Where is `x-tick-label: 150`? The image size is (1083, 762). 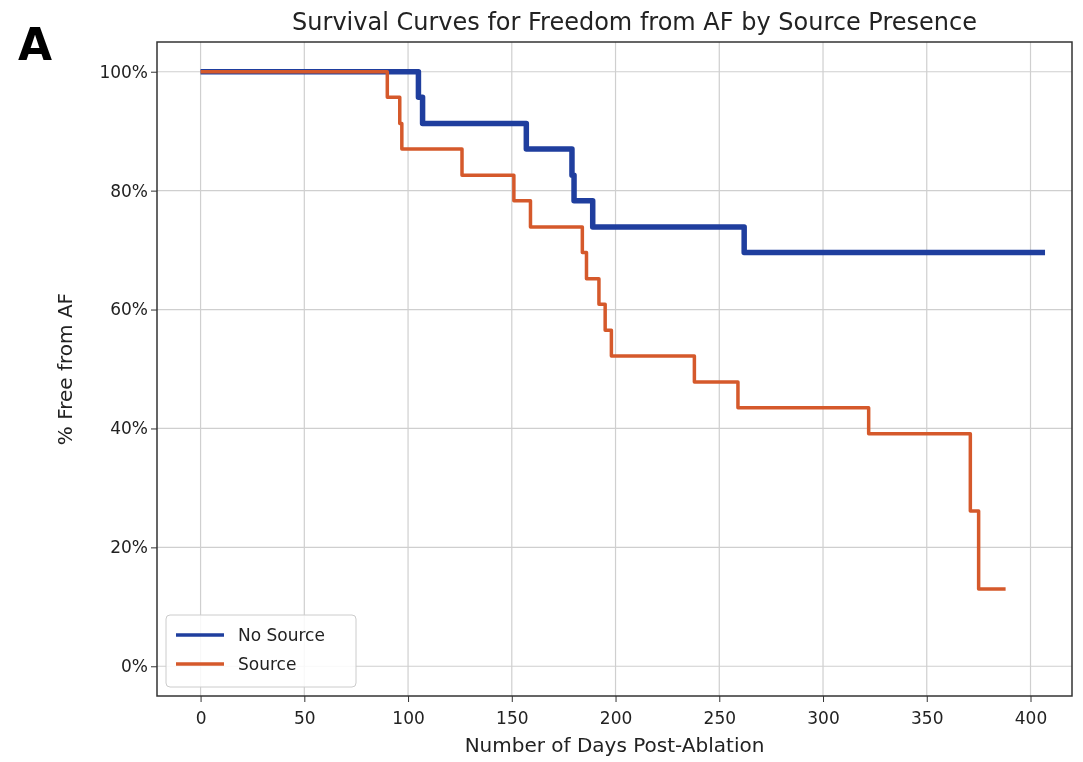
x-tick-label: 150 is located at coordinates (512, 717).